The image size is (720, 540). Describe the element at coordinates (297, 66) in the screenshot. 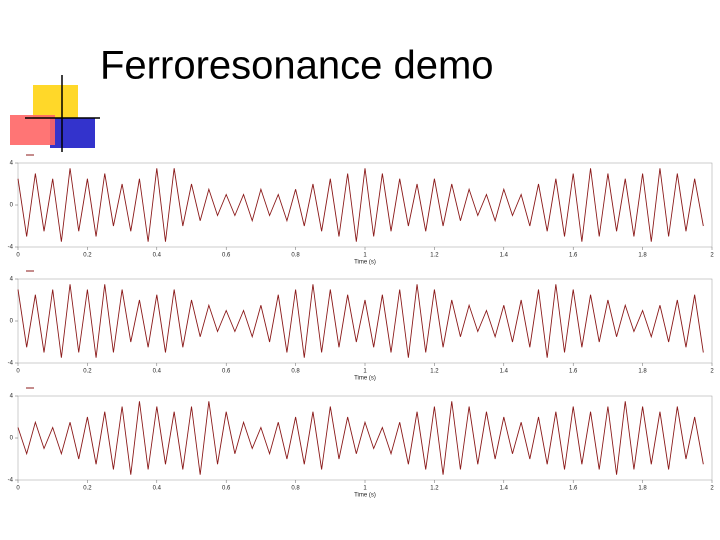

I see `slide-title: Ferroresonance demo` at that location.